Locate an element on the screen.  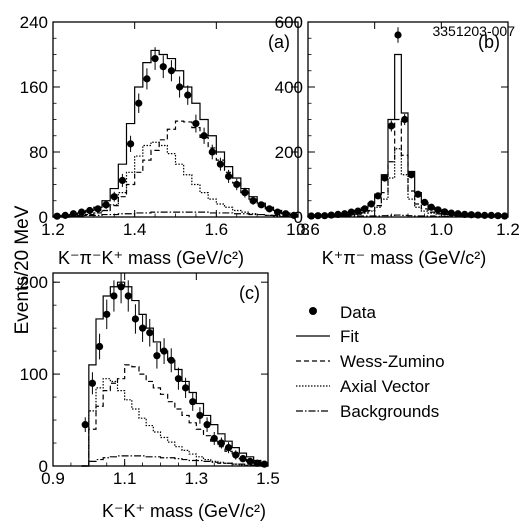
legend-fit-label: Fit is located at coordinates (349, 336).